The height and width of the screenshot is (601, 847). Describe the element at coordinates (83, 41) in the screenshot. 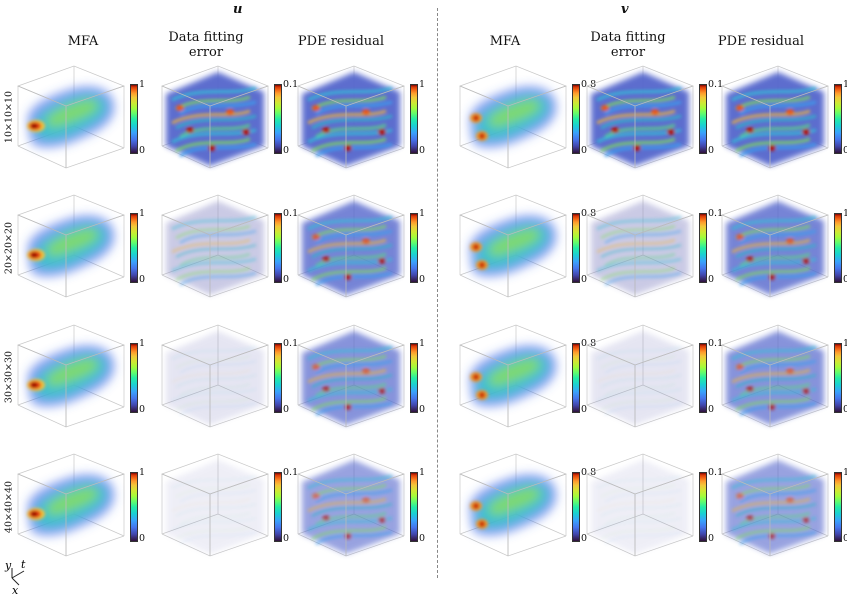

I see `col-head-u-mfa: MFA` at that location.